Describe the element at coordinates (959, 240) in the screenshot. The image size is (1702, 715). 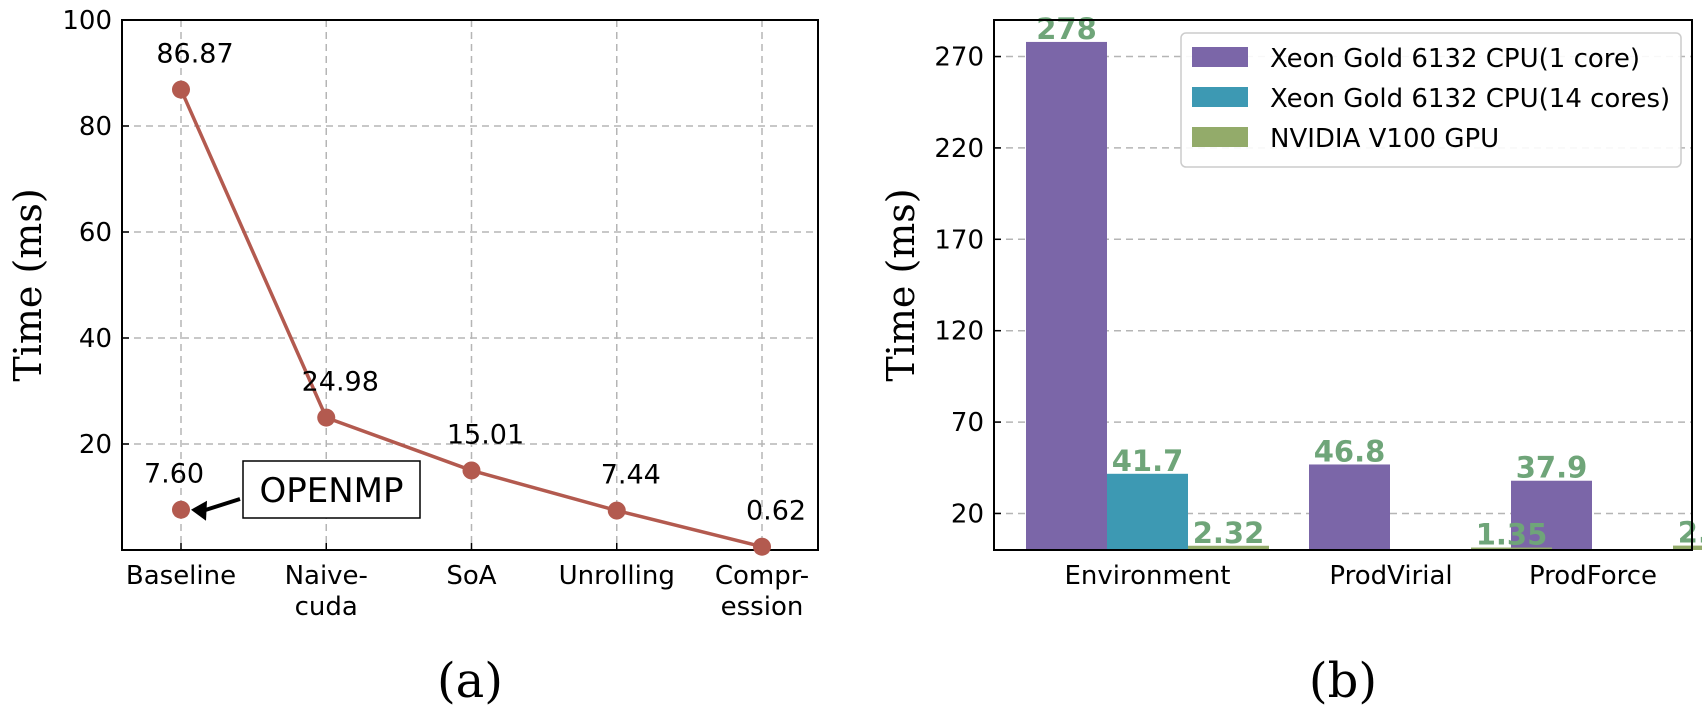
I see `y-tick-label: 170` at that location.